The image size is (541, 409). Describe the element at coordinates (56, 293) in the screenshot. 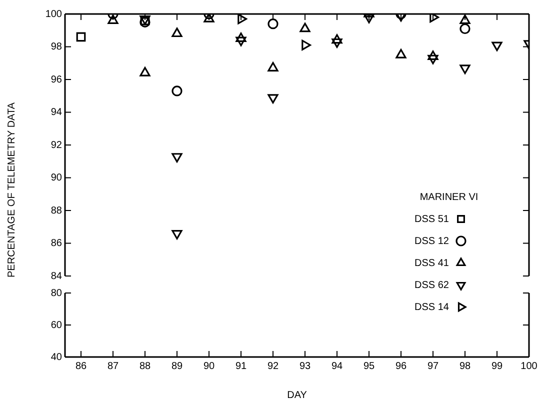

I see `y-tick-label: 80` at that location.